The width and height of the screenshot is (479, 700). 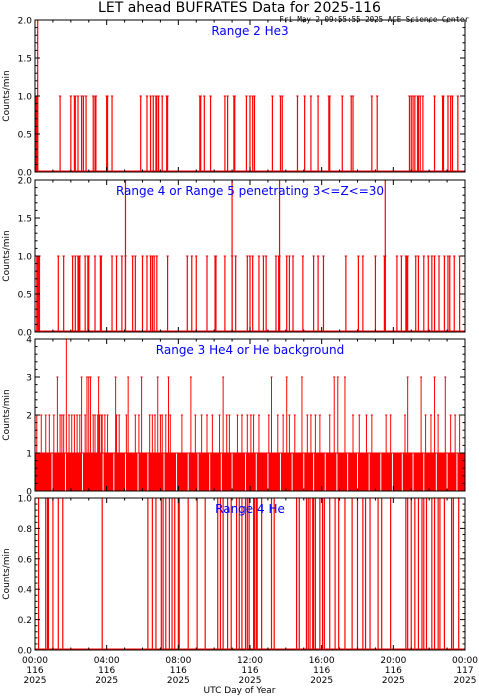 I want to click on panel-title: Range 4 He, so click(x=250, y=509).